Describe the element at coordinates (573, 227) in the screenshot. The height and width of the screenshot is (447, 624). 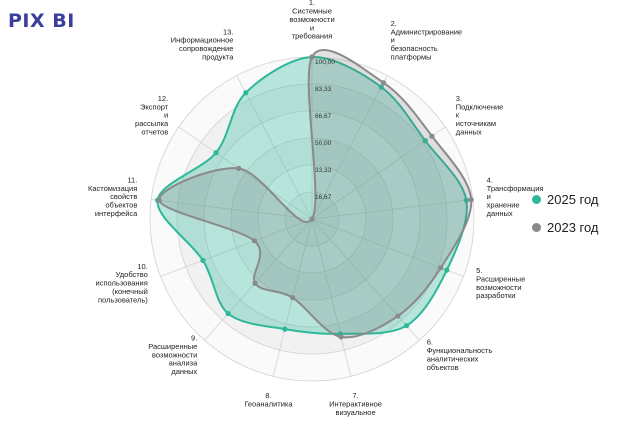
I see `legend-label: 2023 год` at that location.